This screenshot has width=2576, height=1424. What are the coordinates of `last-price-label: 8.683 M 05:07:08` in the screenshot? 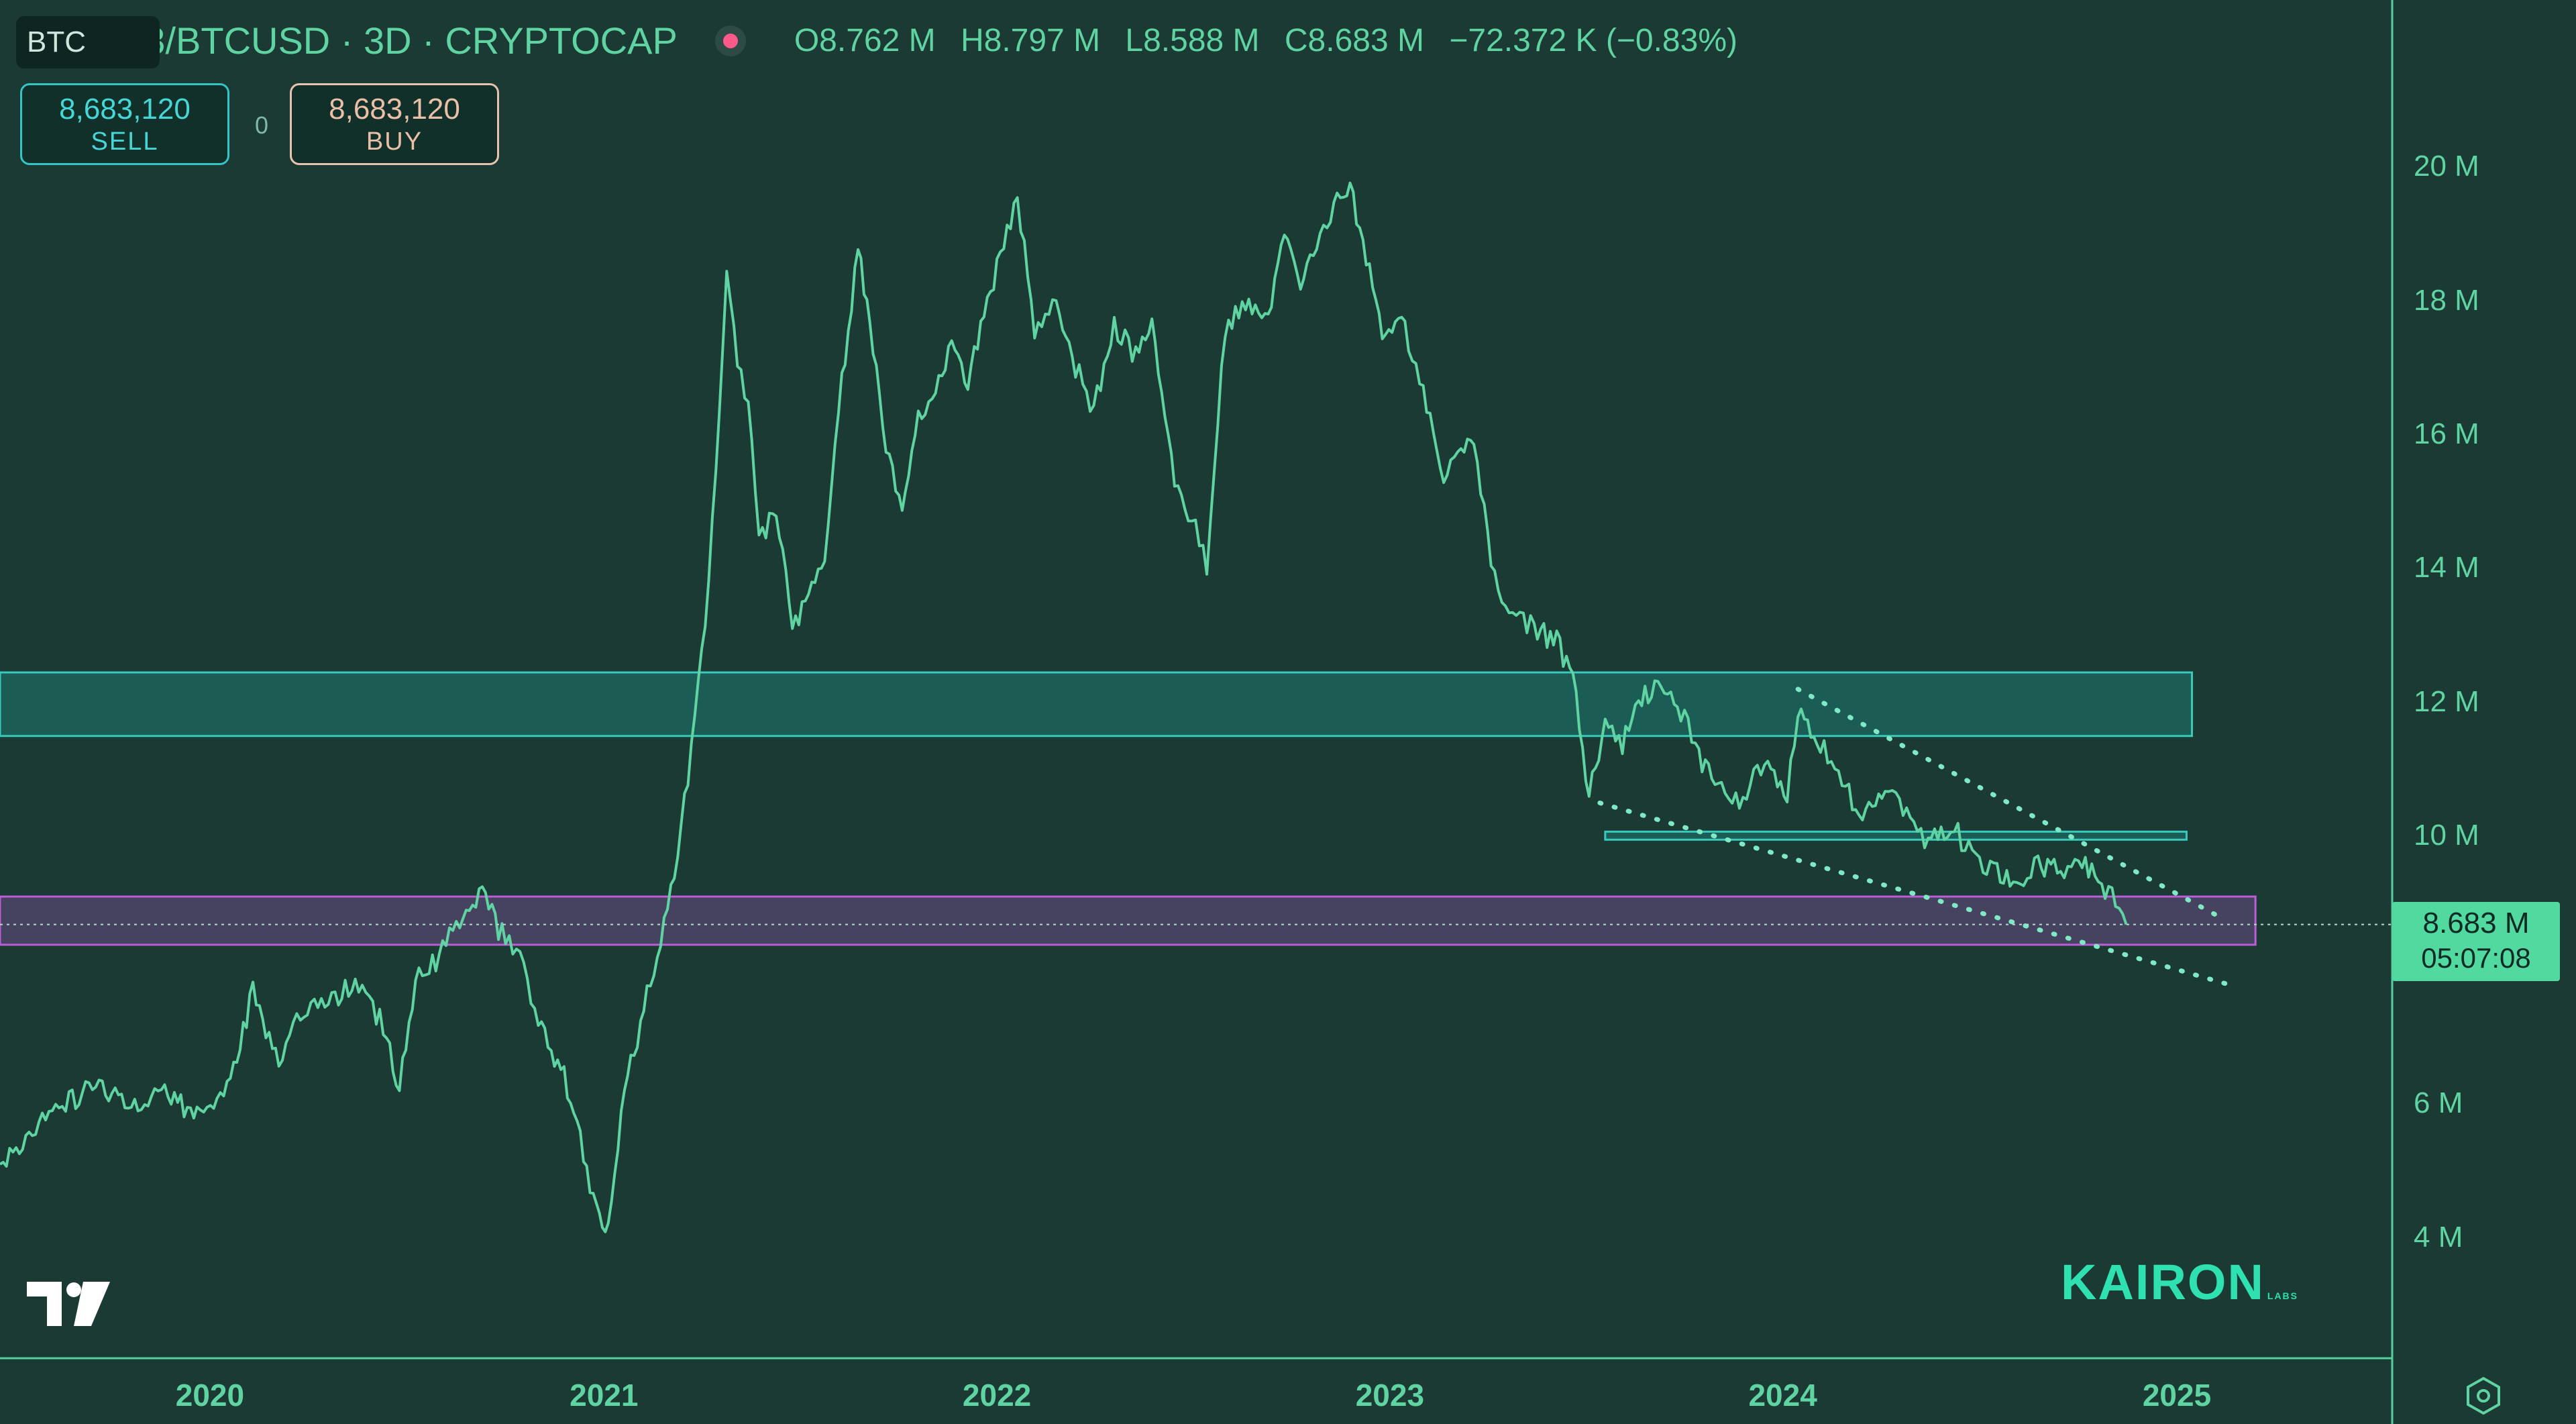 It's located at (2476, 941).